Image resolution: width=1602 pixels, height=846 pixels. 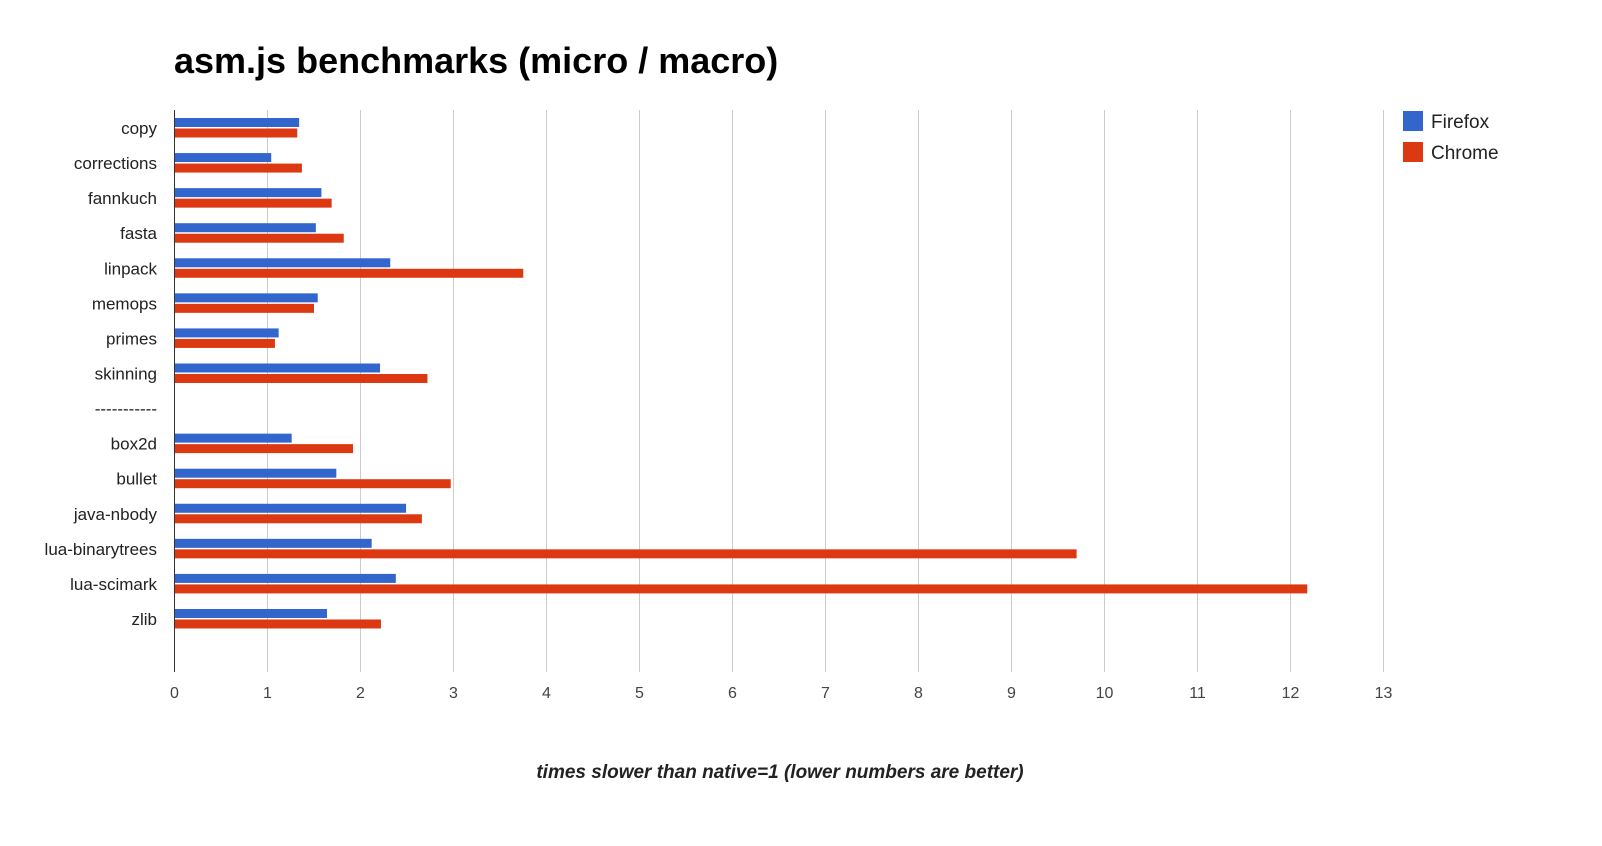 I want to click on y-tick-label: fasta, so click(x=138, y=233).